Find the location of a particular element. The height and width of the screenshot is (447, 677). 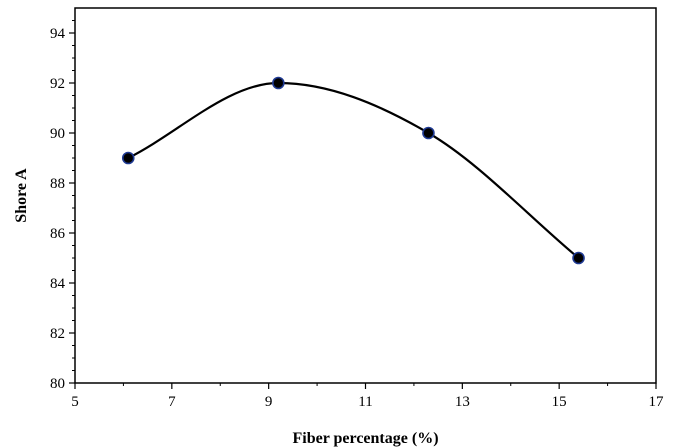

y-tick-label: 82 is located at coordinates (57, 334).